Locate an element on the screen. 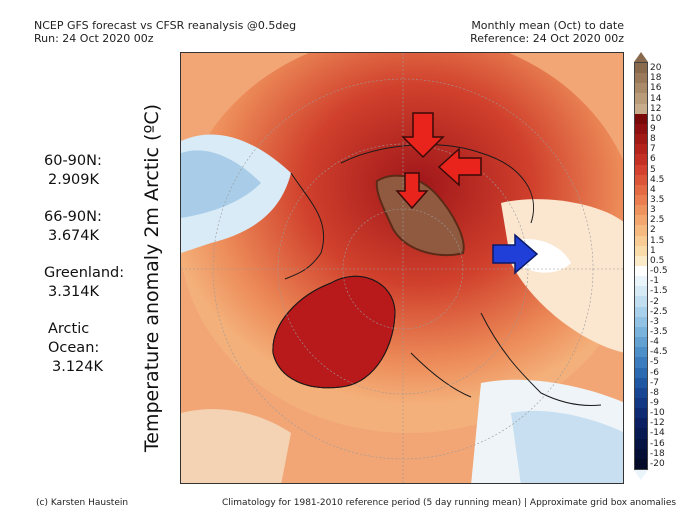 The width and height of the screenshot is (700, 525). arrow-east is located at coordinates (459, 167).